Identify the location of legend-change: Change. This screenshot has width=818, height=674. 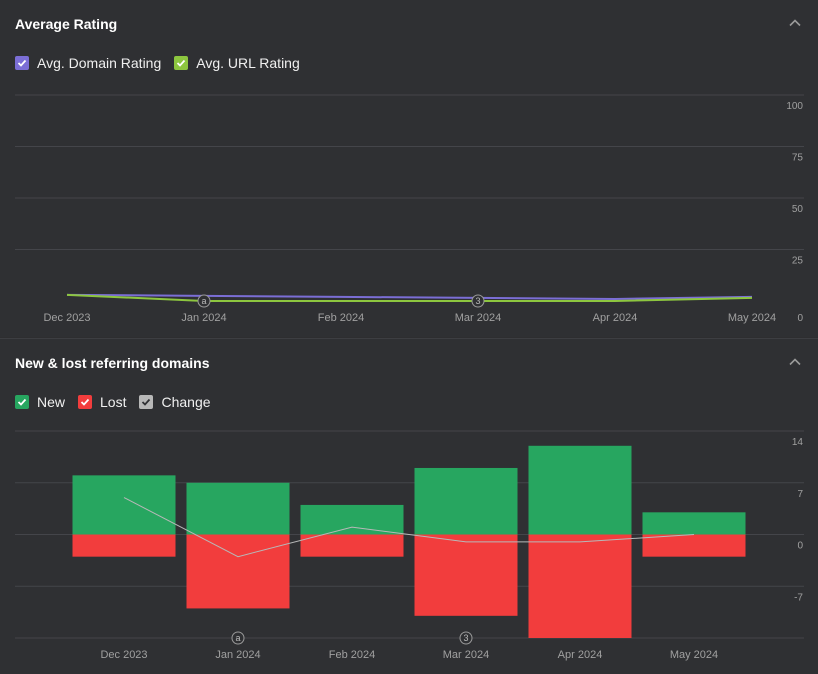
(175, 402).